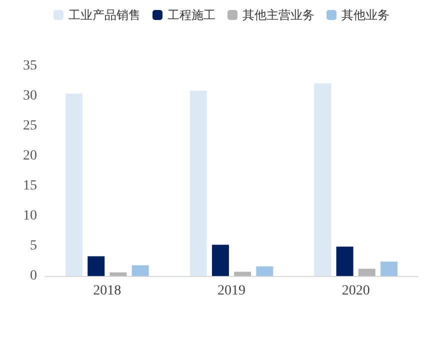 The image size is (443, 344). I want to click on y-tick-label: 35, so click(30, 66).